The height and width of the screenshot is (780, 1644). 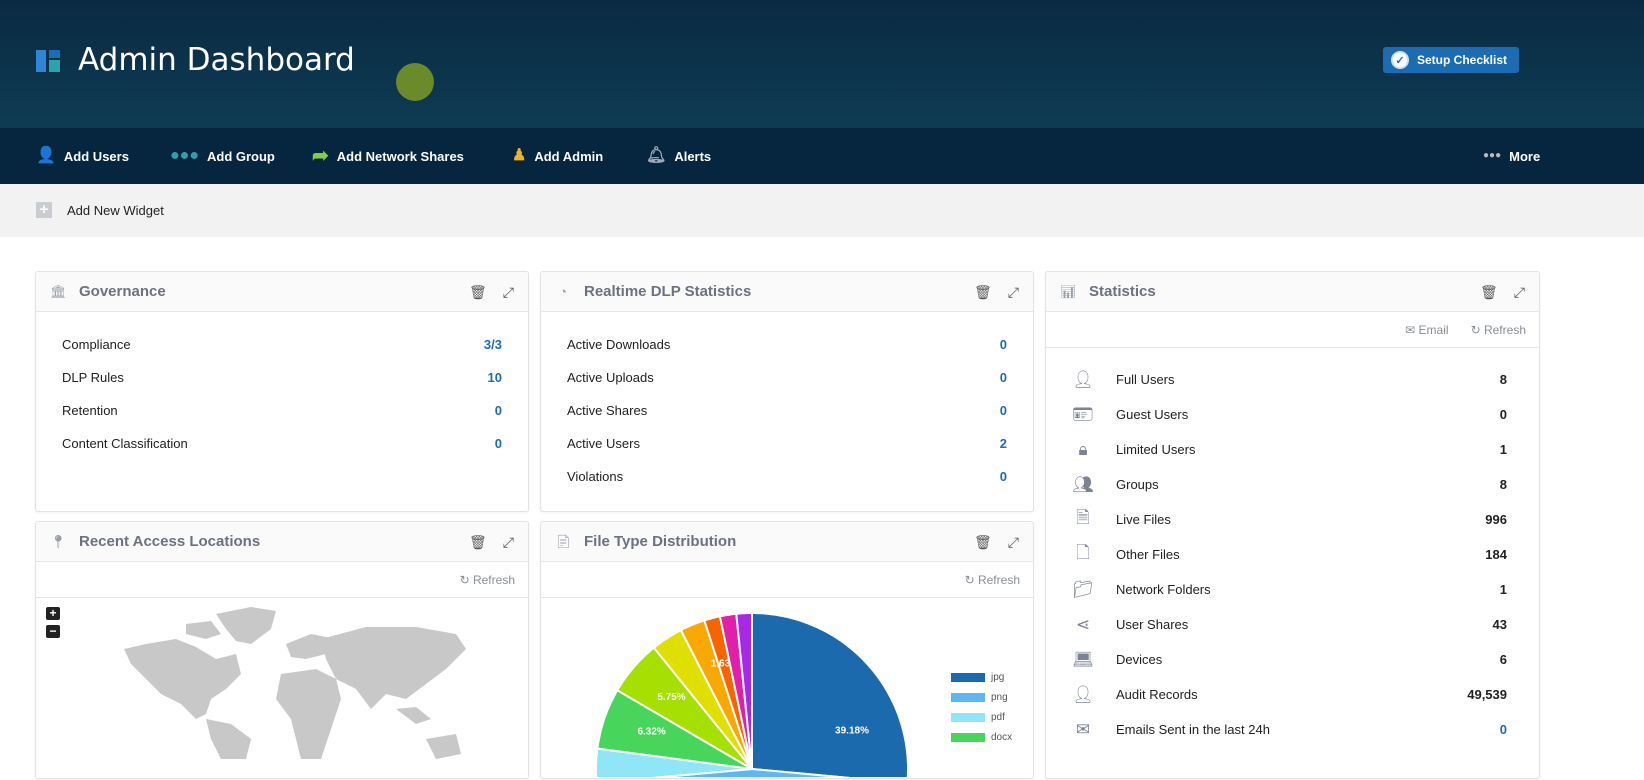 I want to click on stat-row: Active Downloads 0, so click(x=787, y=344).